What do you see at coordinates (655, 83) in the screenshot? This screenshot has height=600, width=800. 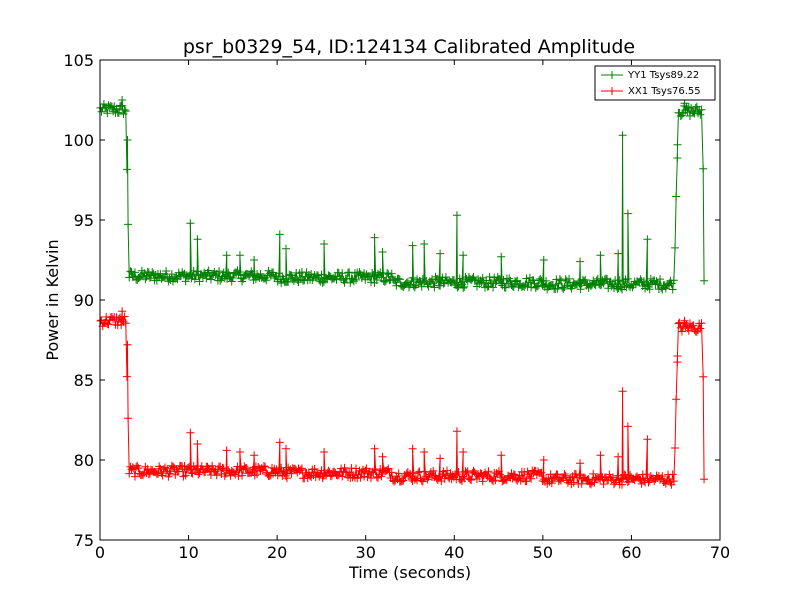 I see `legend: YY1 Tsys89.22 XX1 Tsys76.55` at bounding box center [655, 83].